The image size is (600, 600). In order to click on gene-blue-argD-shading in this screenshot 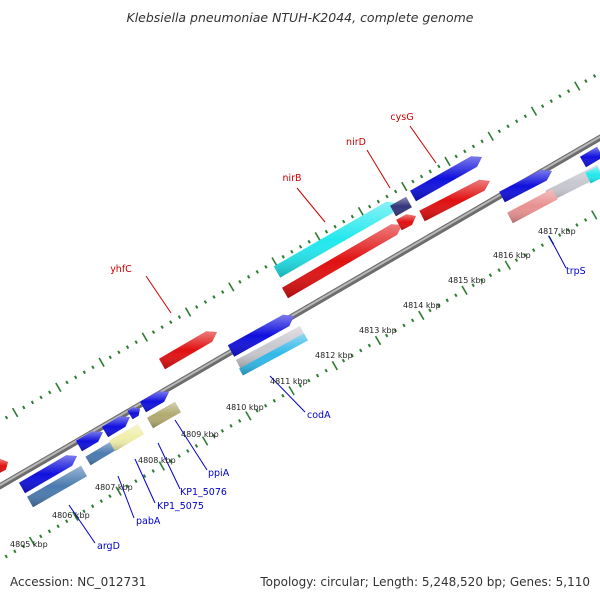, I will do `click(48, 474)`.